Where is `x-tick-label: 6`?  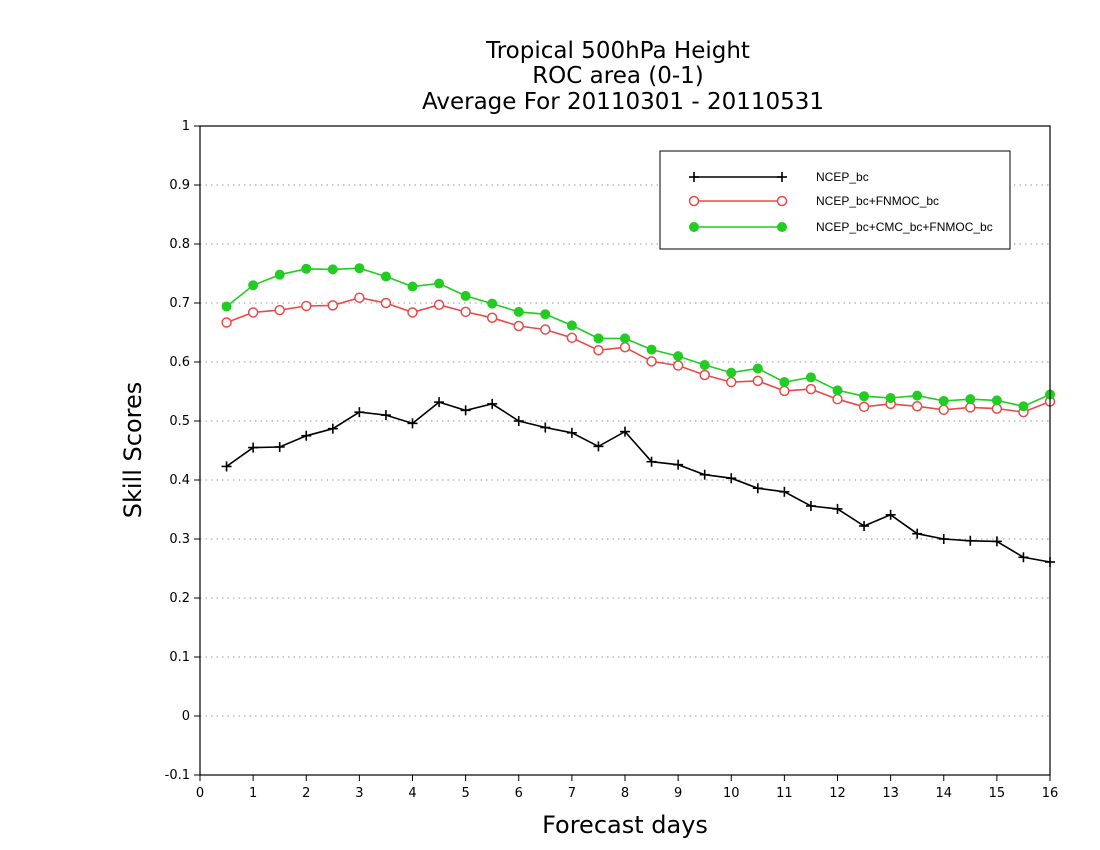
x-tick-label: 6 is located at coordinates (519, 793).